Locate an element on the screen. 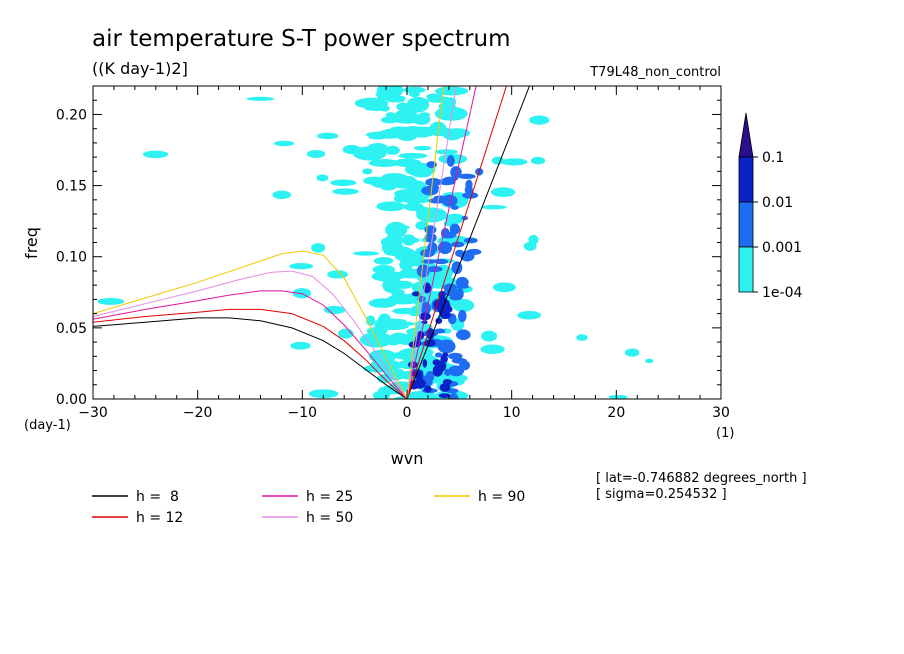  y-axis-label: freq is located at coordinates (31, 243).